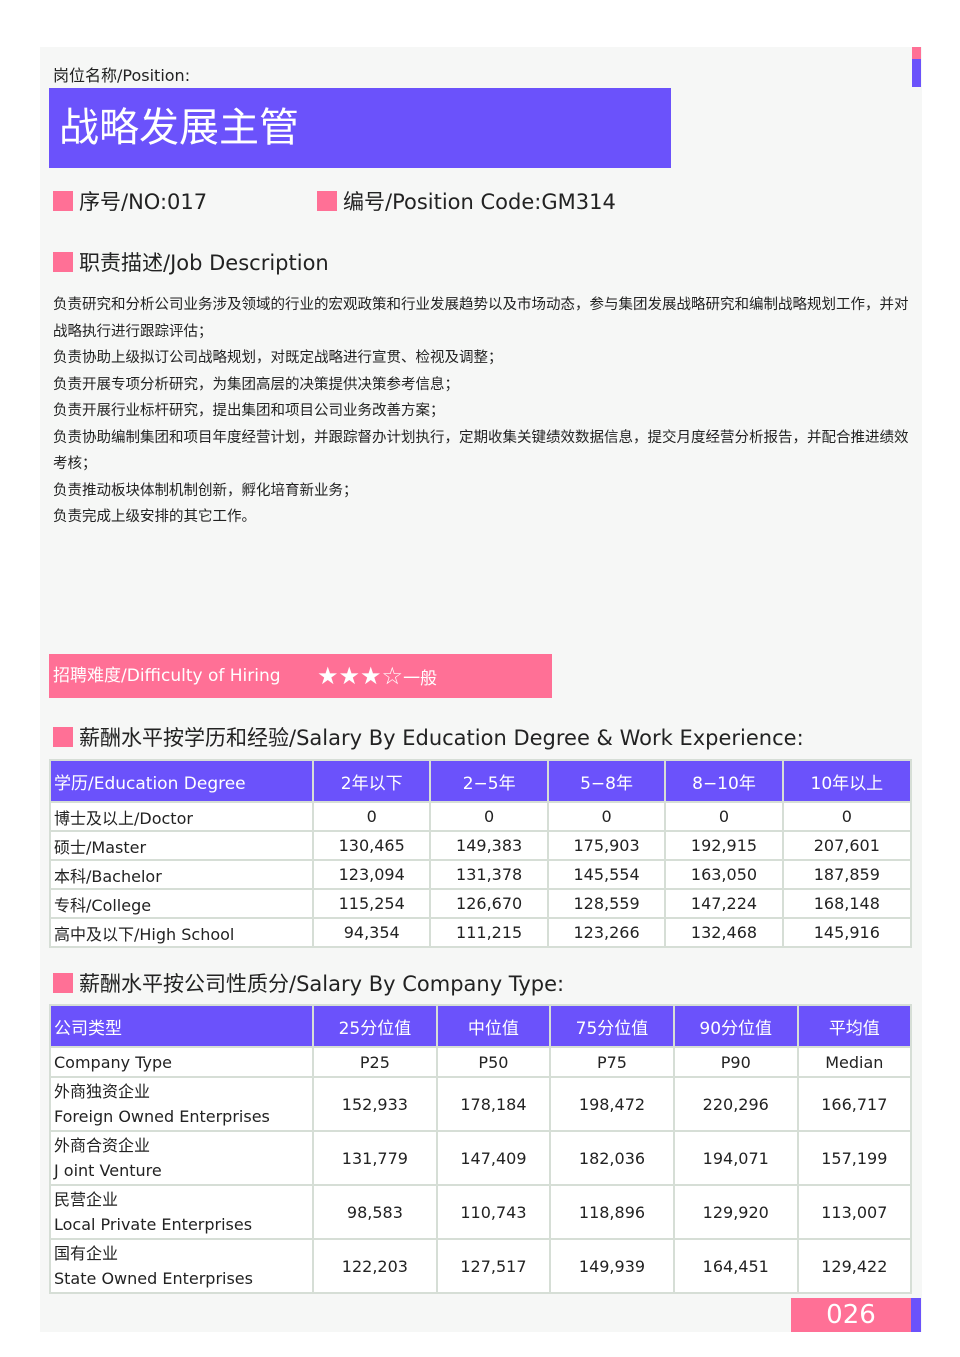 This screenshot has width=960, height=1357. Describe the element at coordinates (854, 1104) in the screenshot. I see `salary-cell: 166,717` at that location.